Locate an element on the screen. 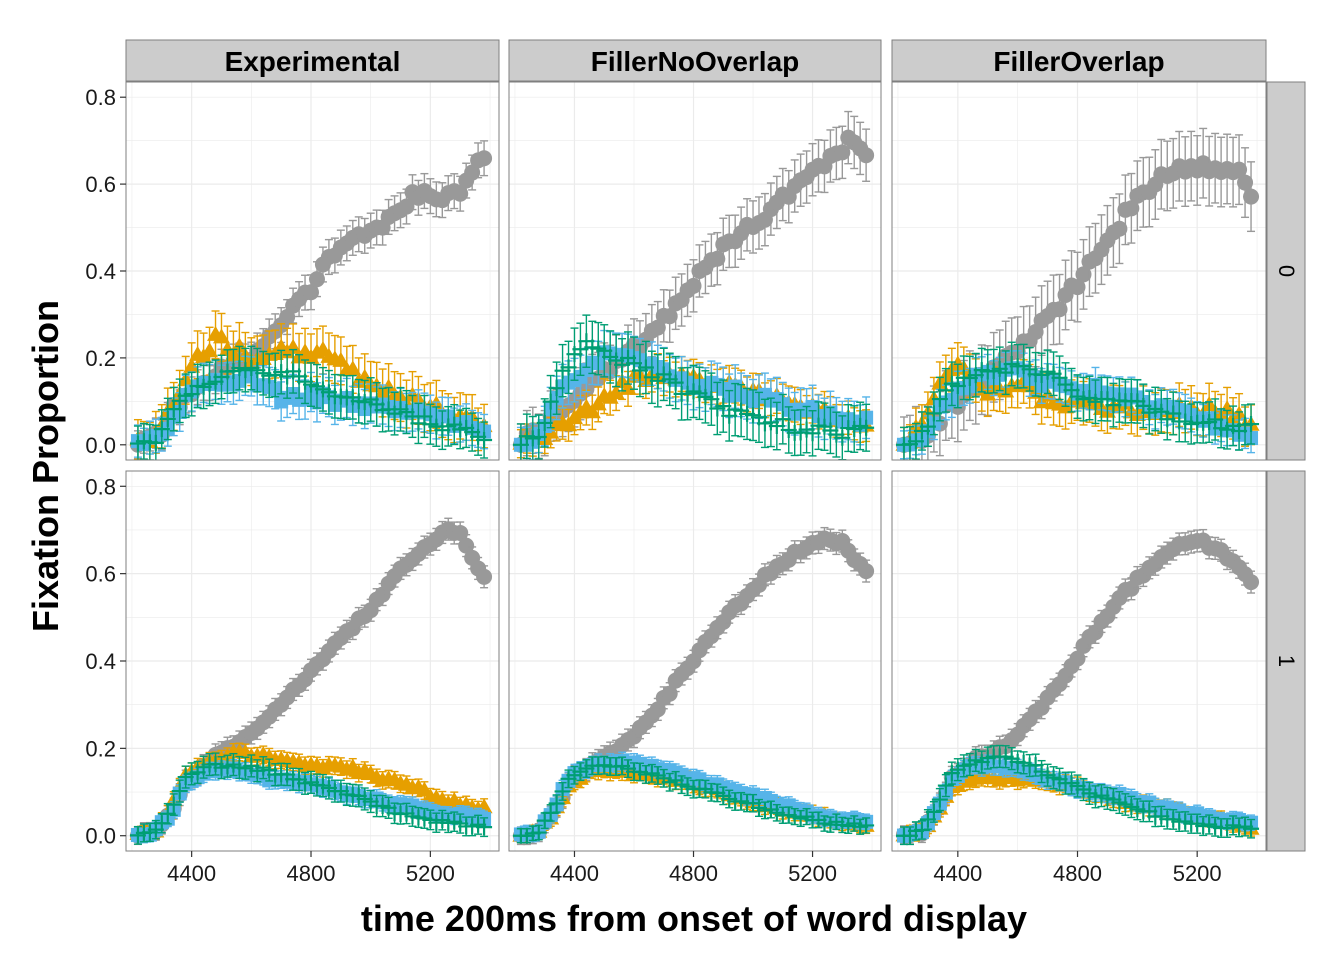 The height and width of the screenshot is (960, 1344). grid-lines is located at coordinates (312, 661).